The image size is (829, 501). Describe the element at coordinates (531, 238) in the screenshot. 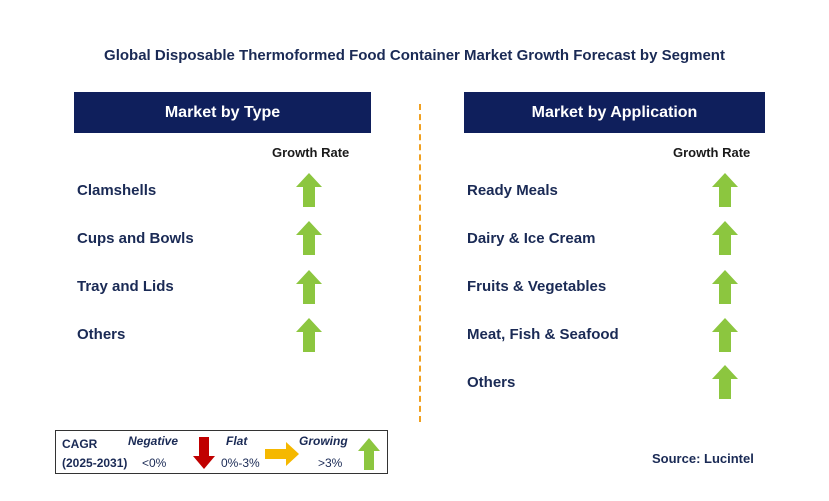

I see `application-row-dairy-ice-cream: Dairy & Ice Cream` at that location.